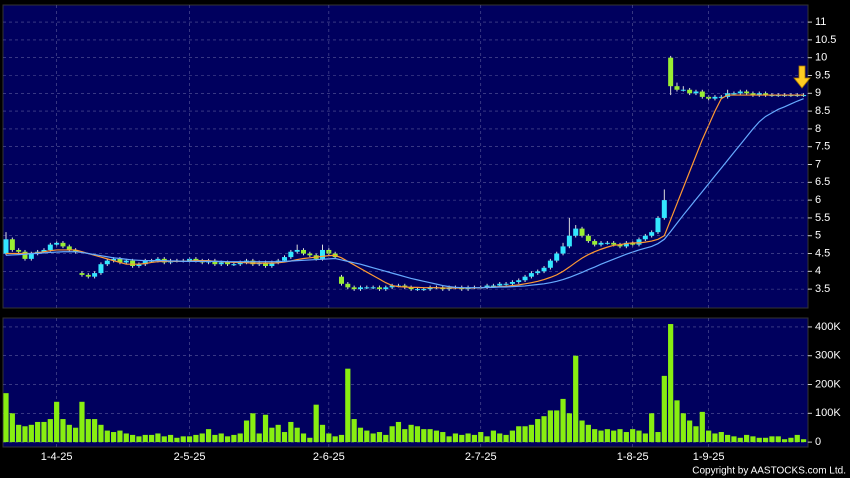 This screenshot has height=478, width=850. Describe the element at coordinates (709, 457) in the screenshot. I see `x-tick-label: 1-9-25` at that location.